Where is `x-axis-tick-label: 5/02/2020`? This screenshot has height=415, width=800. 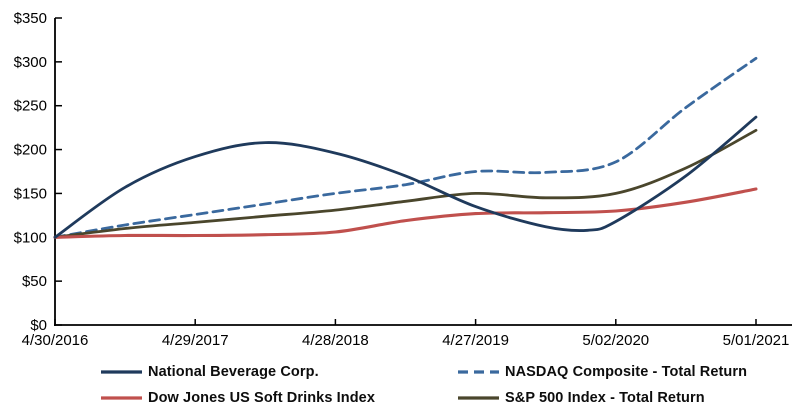 x-axis-tick-label: 5/02/2020 is located at coordinates (615, 340).